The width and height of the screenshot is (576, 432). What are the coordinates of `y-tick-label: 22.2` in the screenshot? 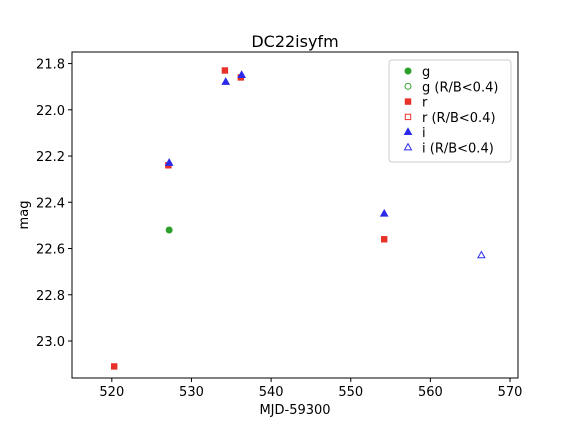 It's located at (50, 157).